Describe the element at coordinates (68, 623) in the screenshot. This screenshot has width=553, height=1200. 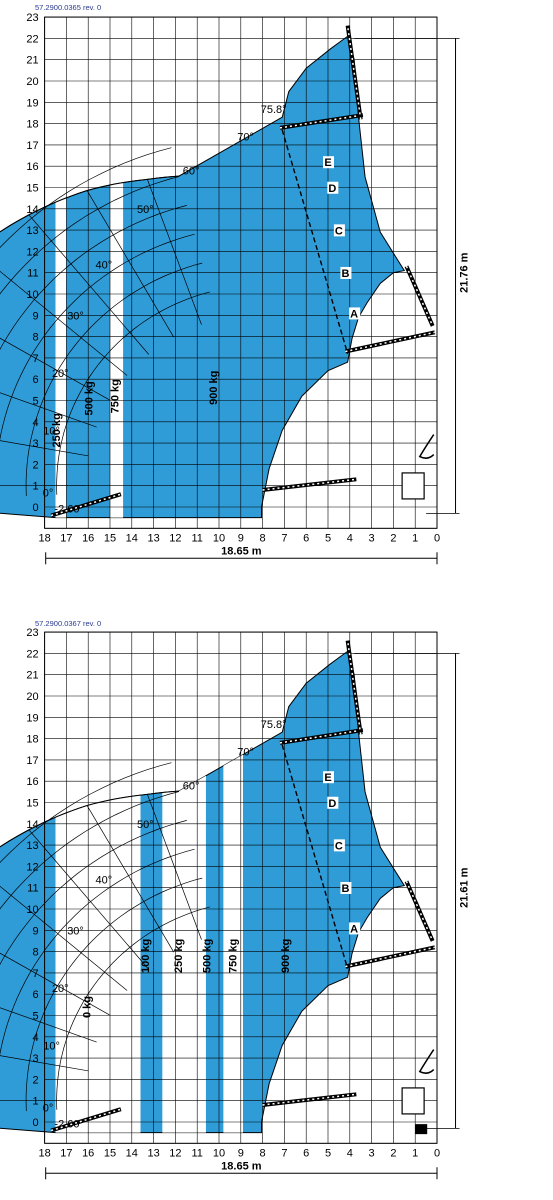
I see `chart-reference: 57.2900.0367 rev. 0` at that location.